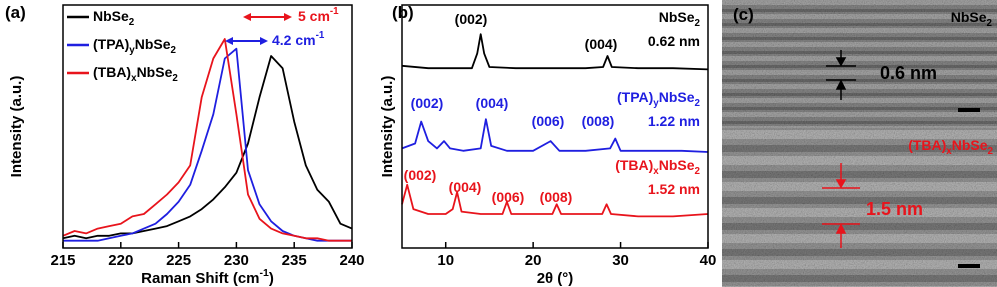  Describe the element at coordinates (351, 260) in the screenshot. I see `x-tick-label: 240` at that location.